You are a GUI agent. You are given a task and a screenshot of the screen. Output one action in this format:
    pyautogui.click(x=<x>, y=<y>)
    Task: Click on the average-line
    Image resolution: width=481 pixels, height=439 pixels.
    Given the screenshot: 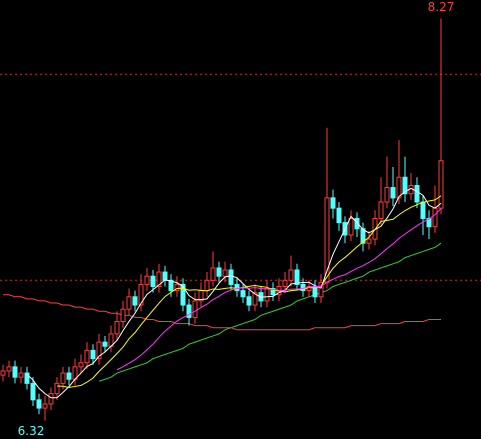 What is the action you would take?
    pyautogui.click(x=222, y=312)
    